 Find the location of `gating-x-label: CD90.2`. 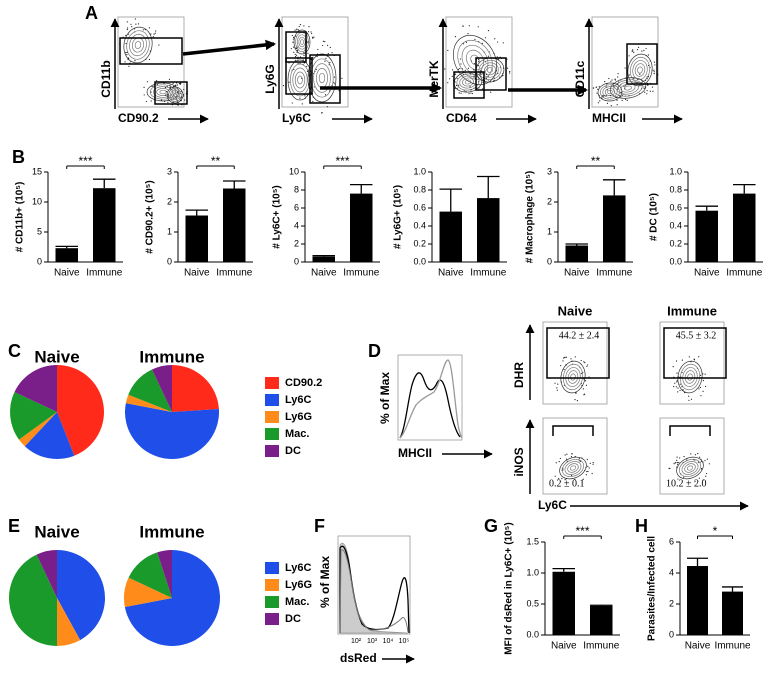

gating-x-label: CD90.2 is located at coordinates (138, 118).